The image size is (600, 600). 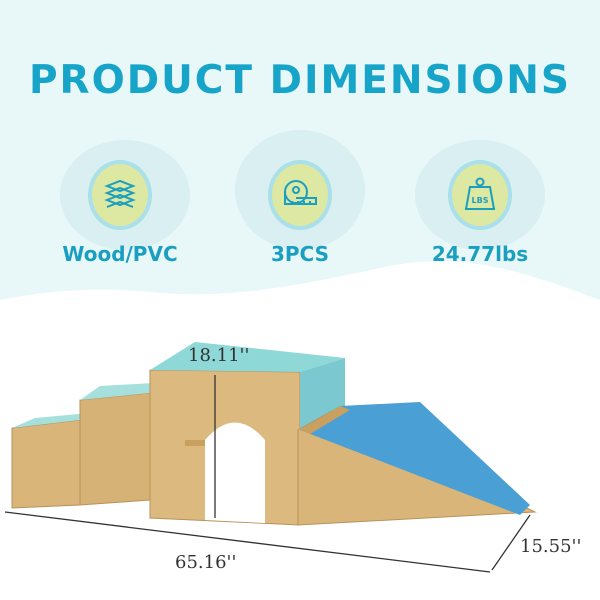 What do you see at coordinates (480, 200) in the screenshot?
I see `svg-text: LBS` at bounding box center [480, 200].